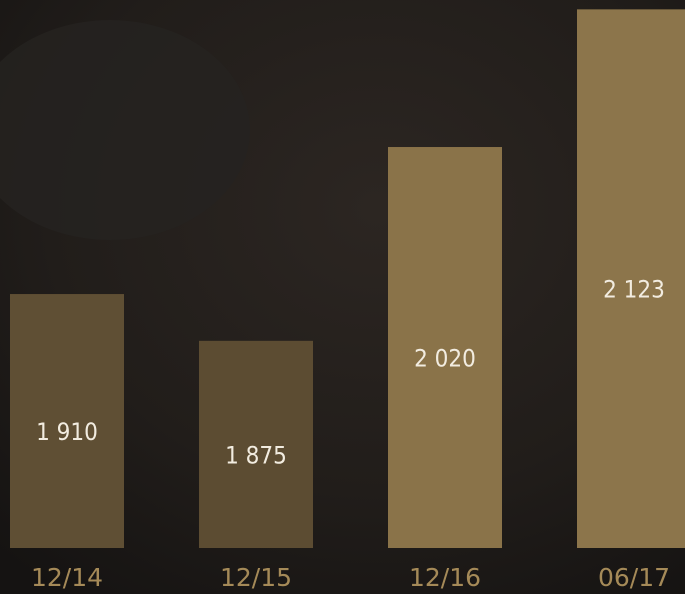  What do you see at coordinates (67, 577) in the screenshot?
I see `x-tick-label: 12/14` at bounding box center [67, 577].